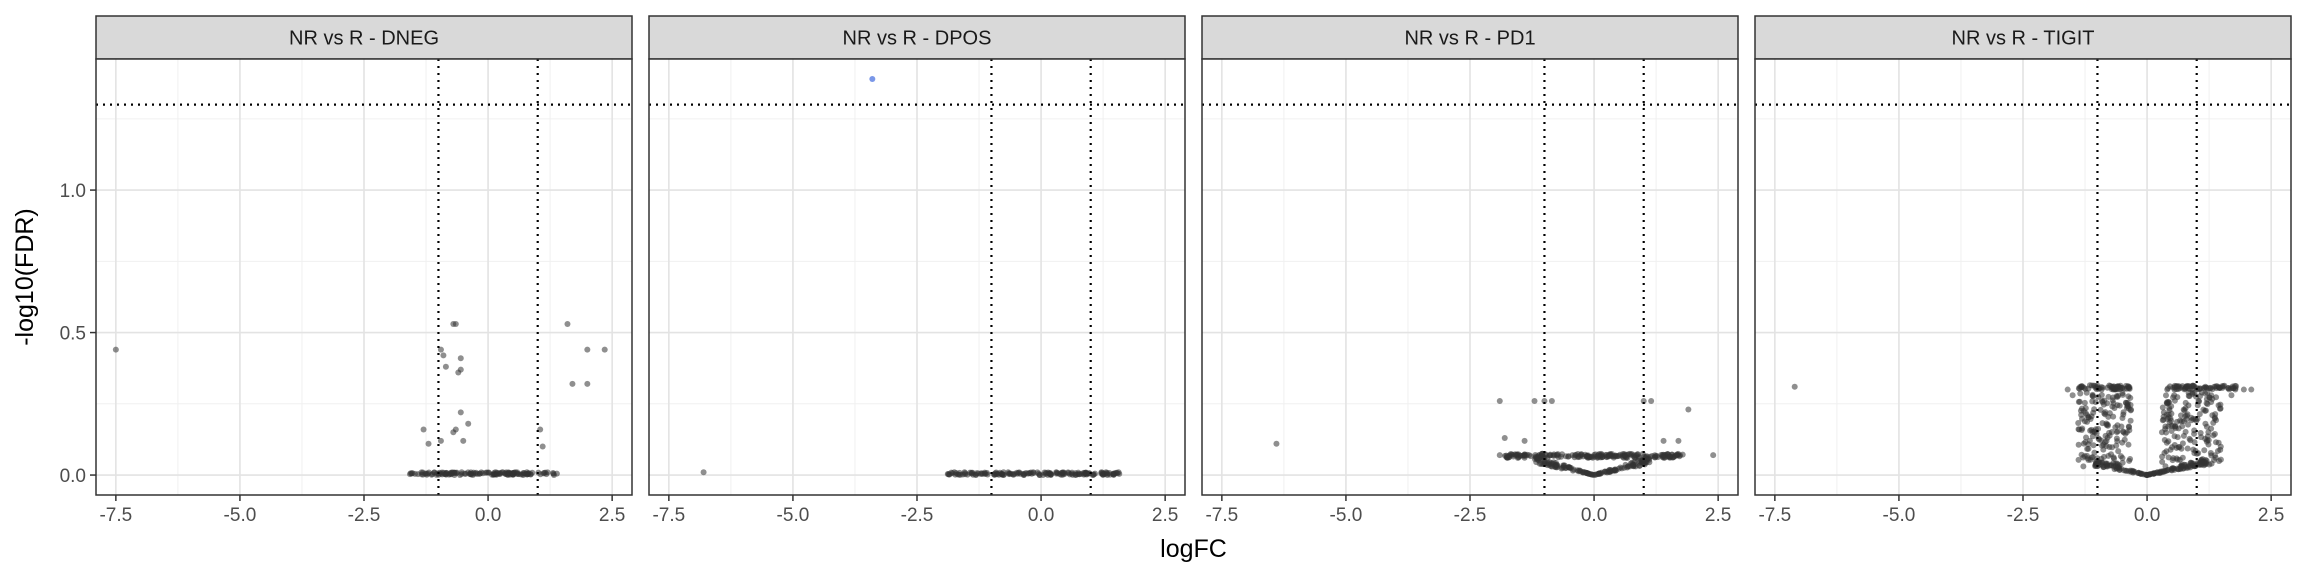 The height and width of the screenshot is (581, 2304). What do you see at coordinates (1470, 515) in the screenshot?
I see `x-tick-label: -2.5` at bounding box center [1470, 515].